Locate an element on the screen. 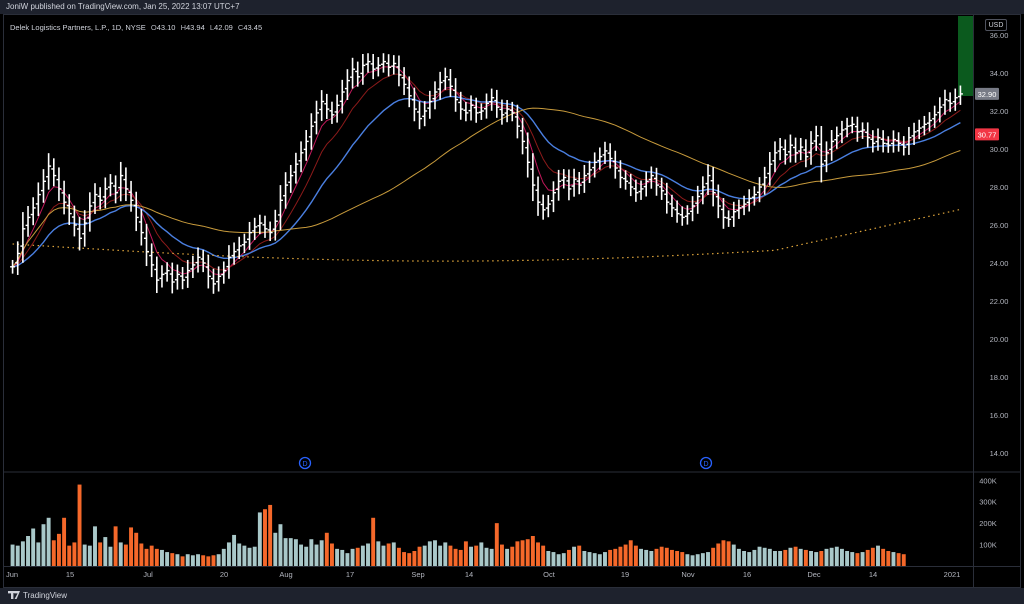 This screenshot has height=604, width=1024. x-tick-label: 2021 is located at coordinates (952, 574).